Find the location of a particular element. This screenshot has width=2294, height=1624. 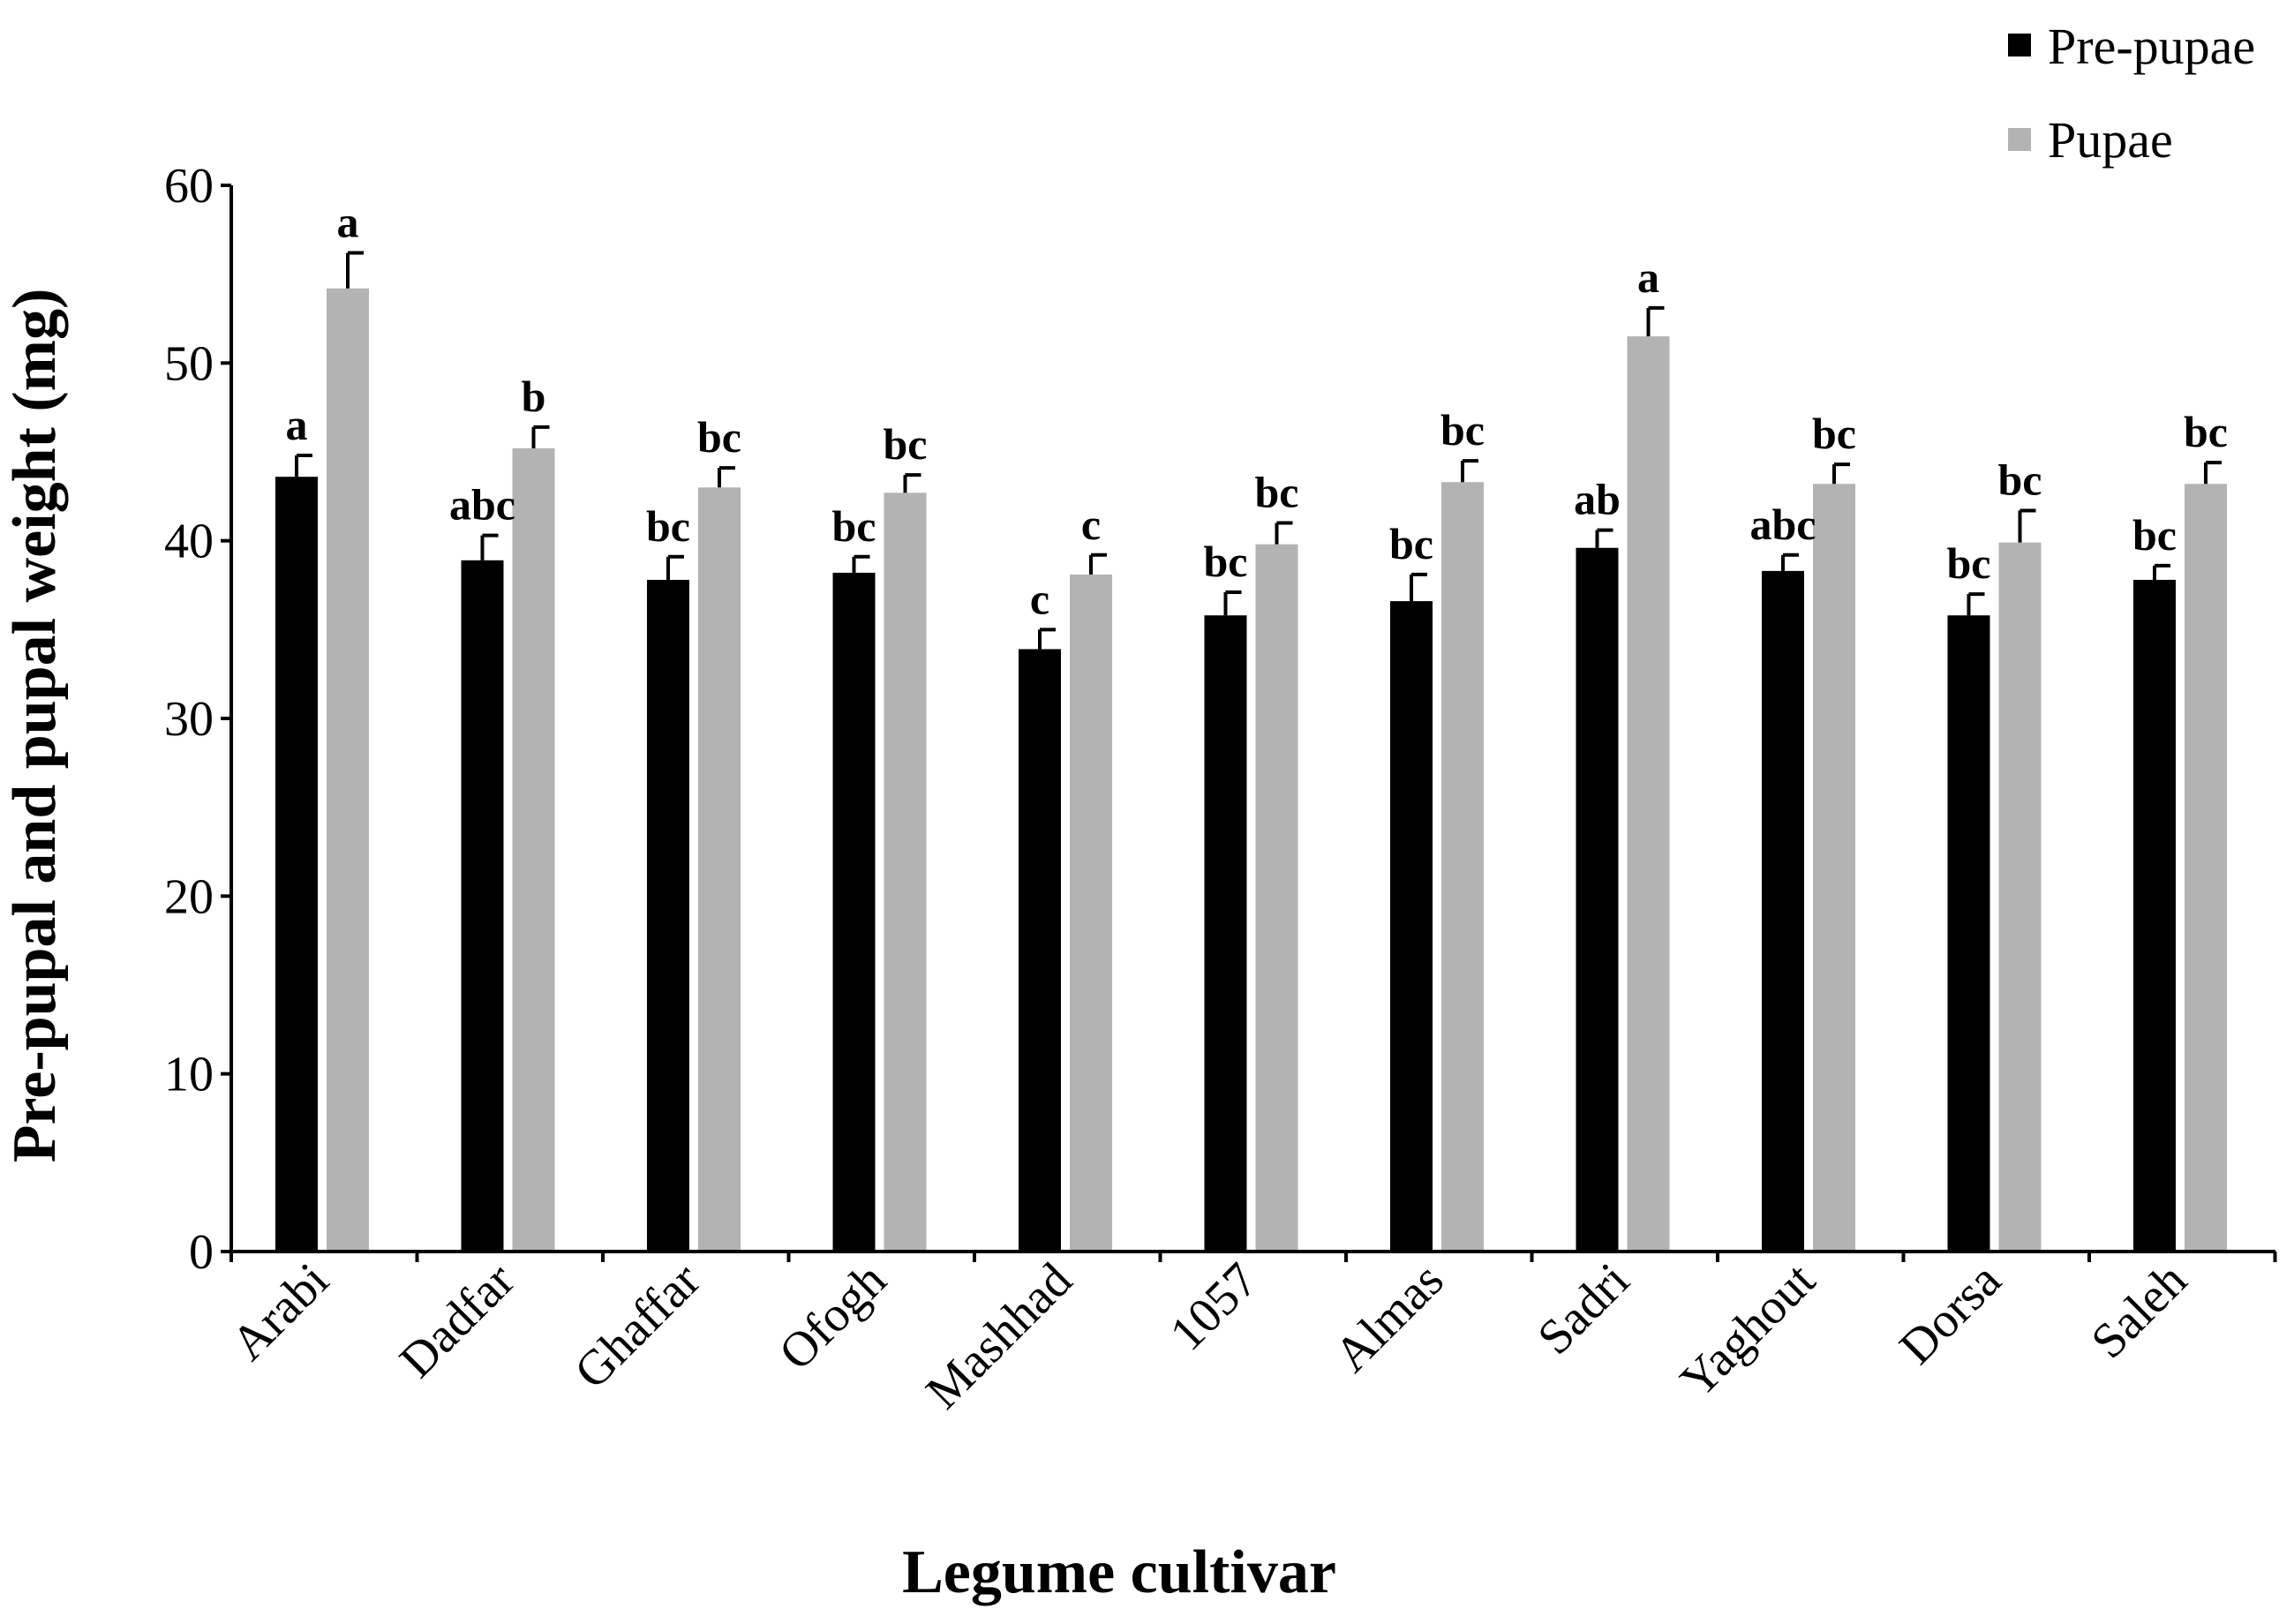

legend-swatch-pupae is located at coordinates (2019, 139).